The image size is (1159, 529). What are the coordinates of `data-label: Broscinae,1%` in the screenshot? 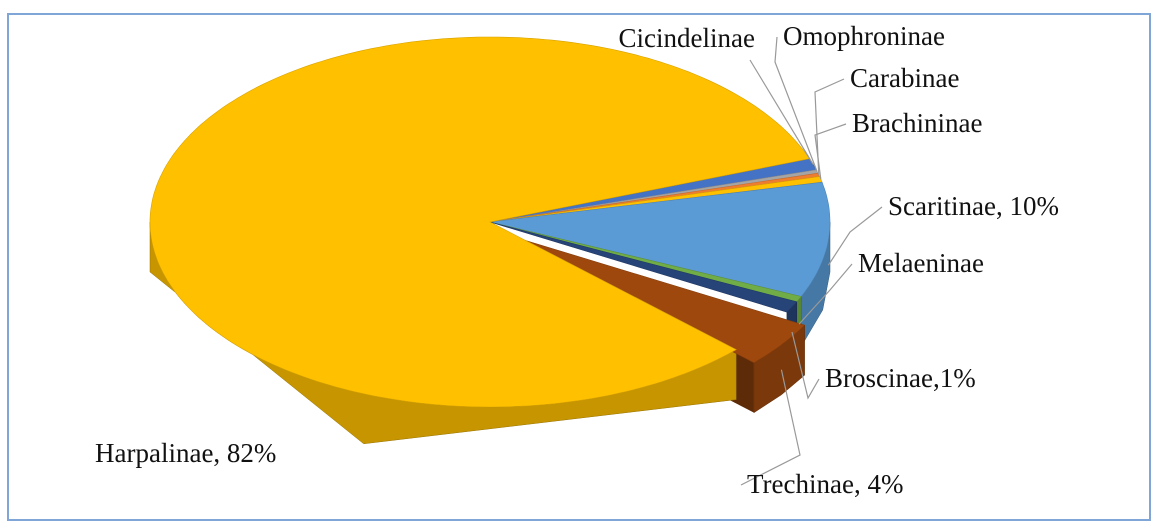 It's located at (900, 378).